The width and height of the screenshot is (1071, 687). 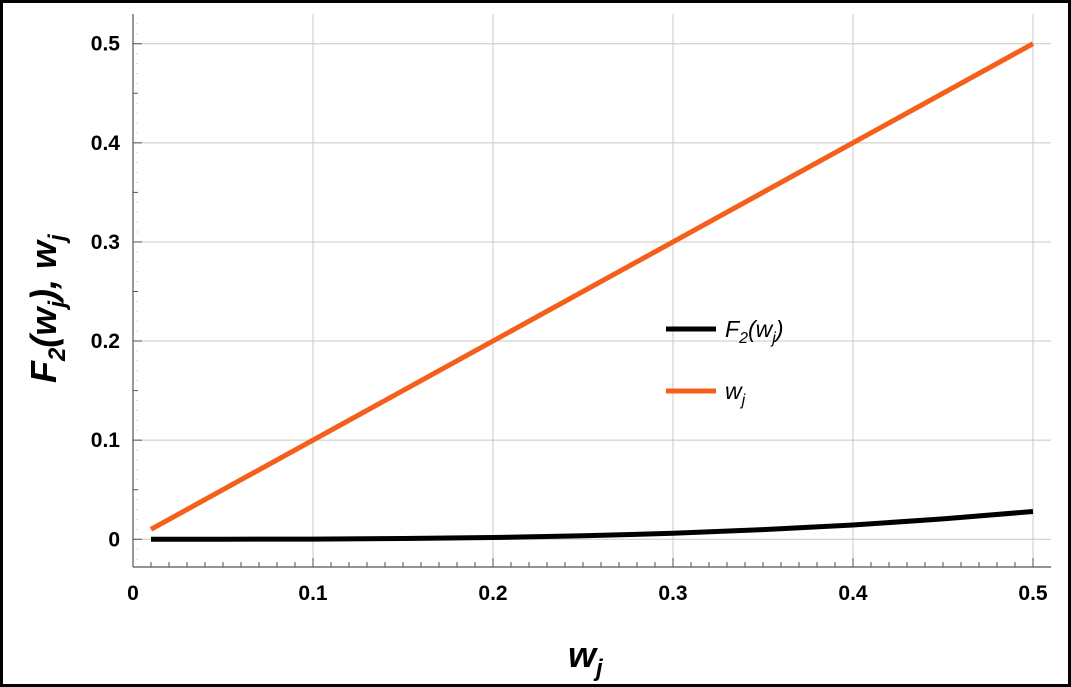 I want to click on x-tick-label: 0.1, so click(x=313, y=593).